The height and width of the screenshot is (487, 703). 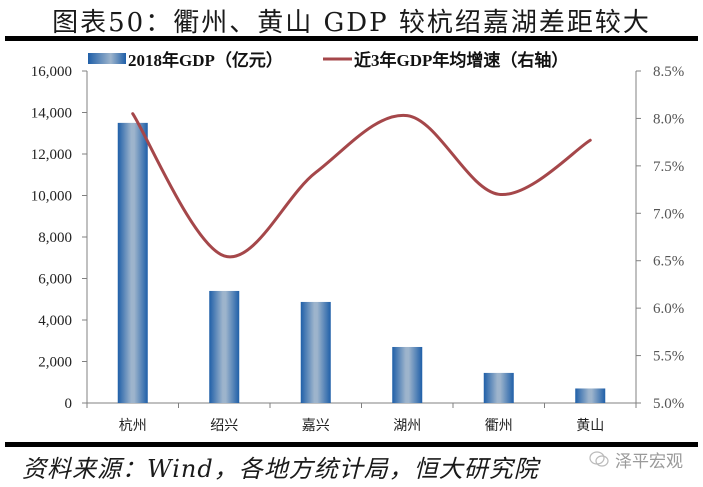 What do you see at coordinates (599, 459) in the screenshot?
I see `wechat-icon` at bounding box center [599, 459].